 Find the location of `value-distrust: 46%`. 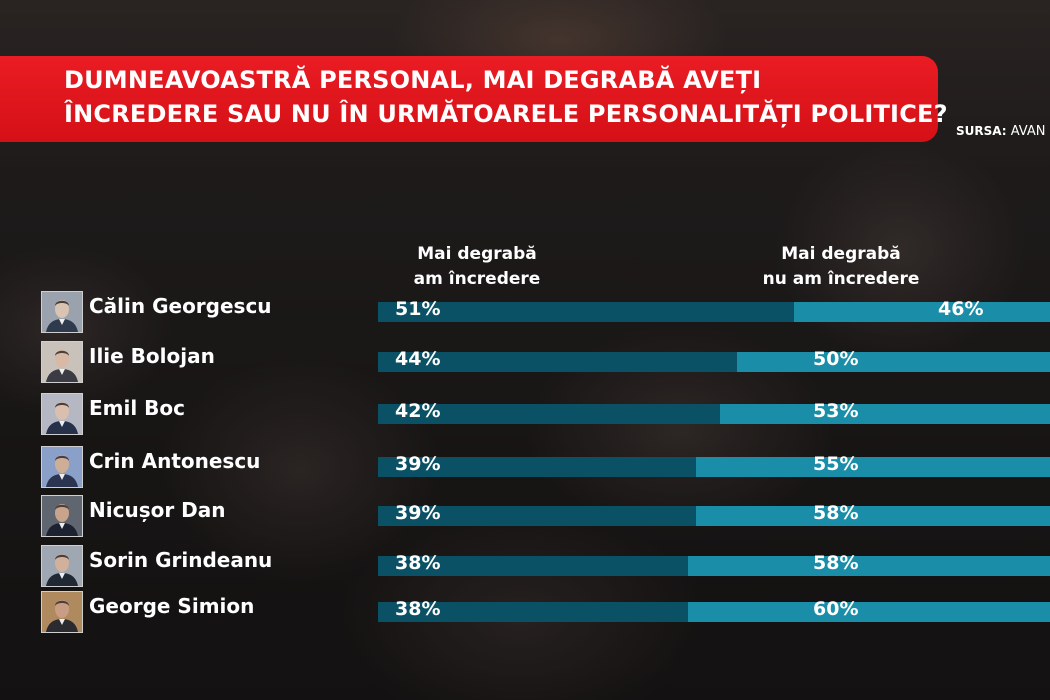

value-distrust: 46% is located at coordinates (961, 309).